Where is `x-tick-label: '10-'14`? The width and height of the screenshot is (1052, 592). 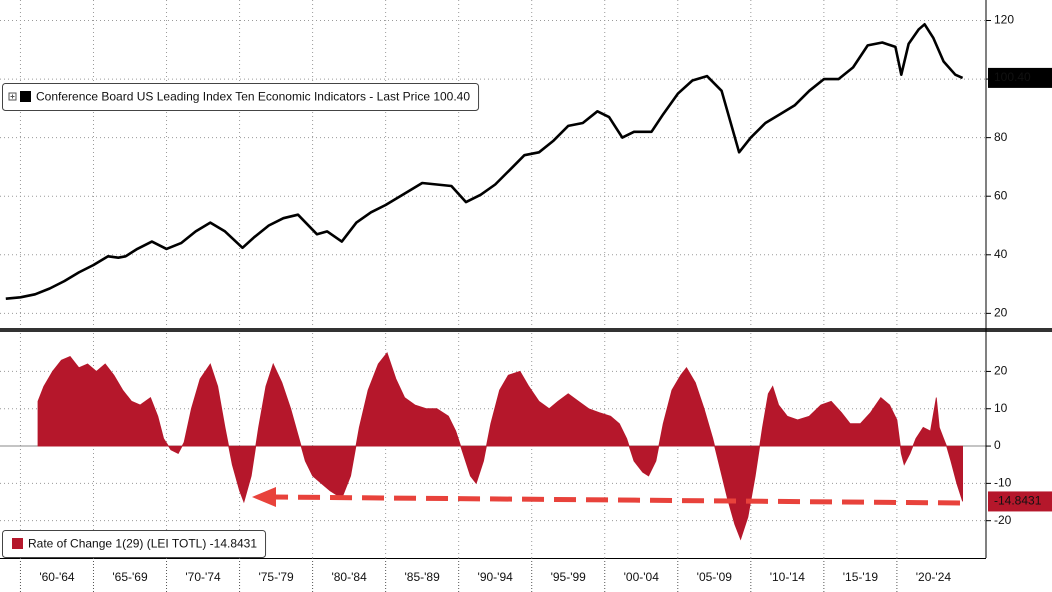
x-tick-label: '10-'14 is located at coordinates (788, 577).